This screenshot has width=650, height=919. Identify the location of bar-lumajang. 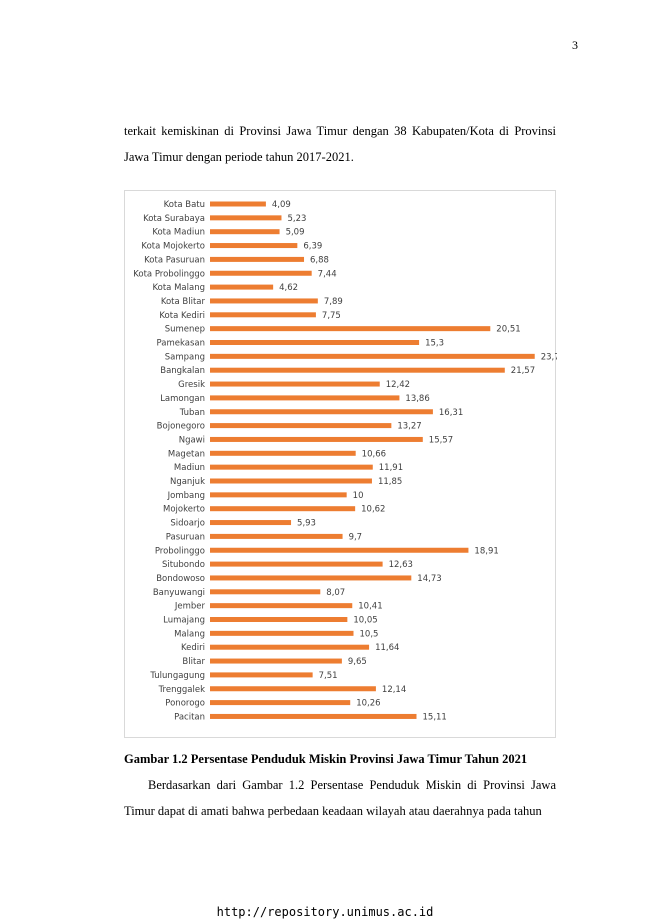
(279, 619).